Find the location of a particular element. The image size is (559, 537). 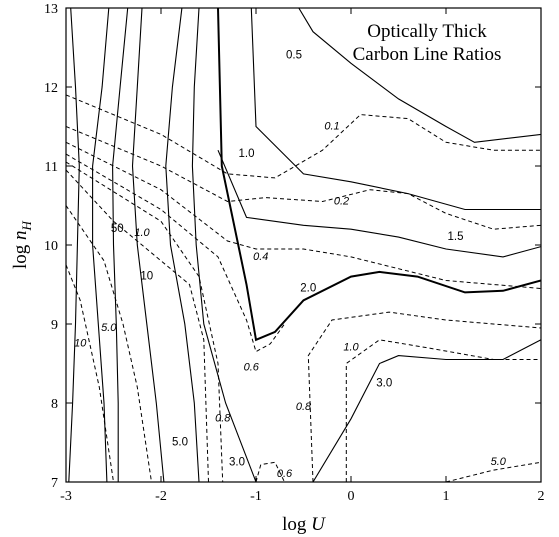

x-tick-label--1: -1 is located at coordinates (256, 496).